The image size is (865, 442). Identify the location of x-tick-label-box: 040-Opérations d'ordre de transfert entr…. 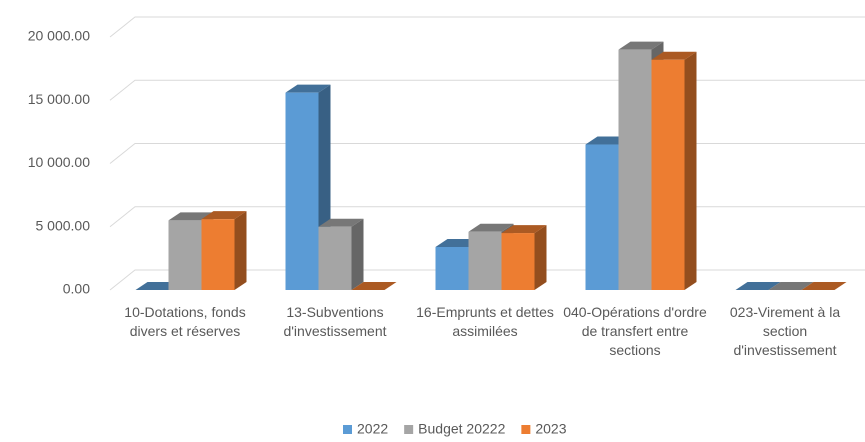
(635, 331).